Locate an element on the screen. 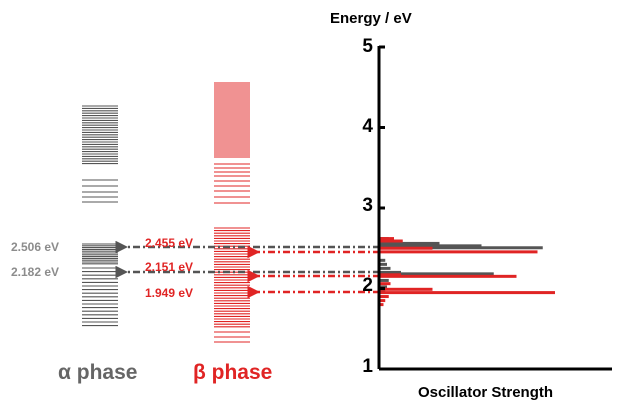 The image size is (630, 402). alpha-value-2506: 2.506 eV is located at coordinates (35, 247).